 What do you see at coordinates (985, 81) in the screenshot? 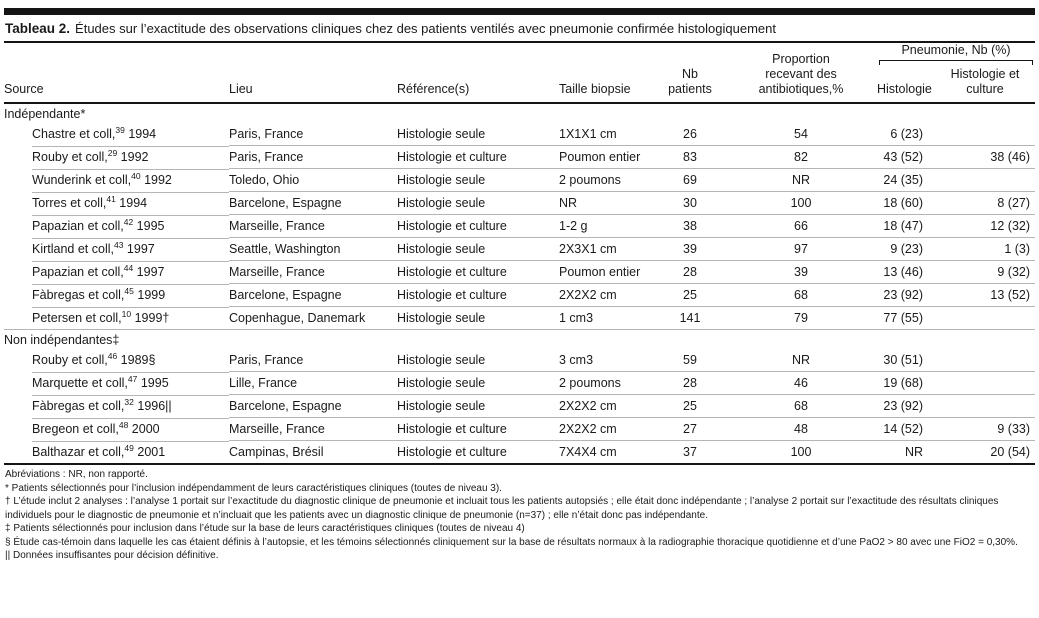
I see `col-header-histologie-culture: Histologie et culture` at bounding box center [985, 81].